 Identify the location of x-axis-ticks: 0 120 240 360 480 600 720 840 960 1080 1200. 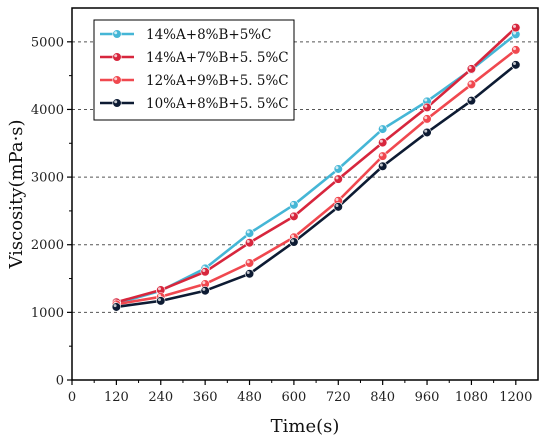
(300, 392).